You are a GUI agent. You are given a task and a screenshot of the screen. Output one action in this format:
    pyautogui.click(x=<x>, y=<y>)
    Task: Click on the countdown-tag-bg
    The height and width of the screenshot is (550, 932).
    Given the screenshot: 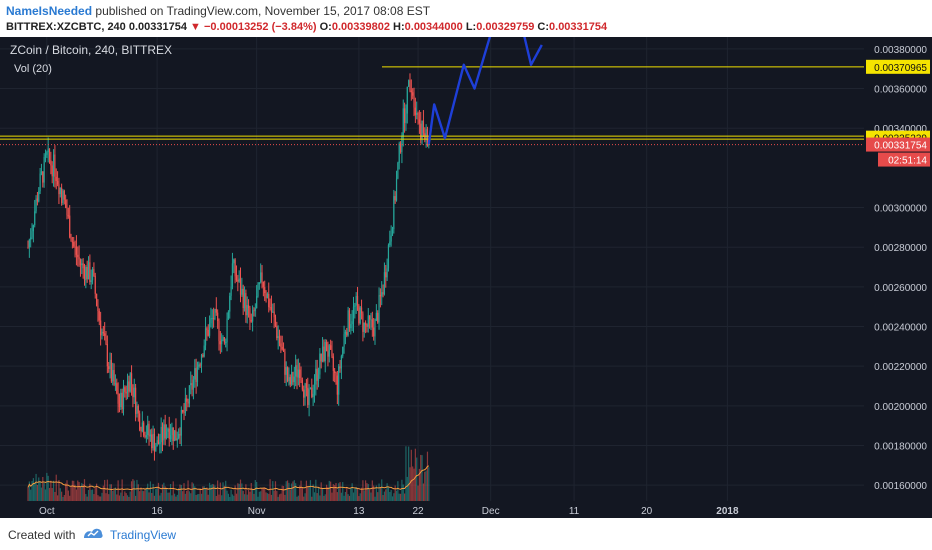 What is the action you would take?
    pyautogui.click(x=904, y=159)
    